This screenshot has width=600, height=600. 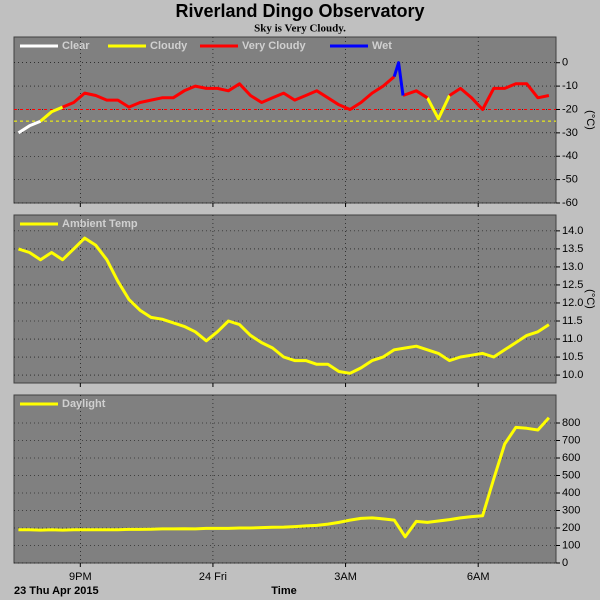 What do you see at coordinates (299, 11) in the screenshot?
I see `chart-title: Riverland Dingo Observatory` at bounding box center [299, 11].